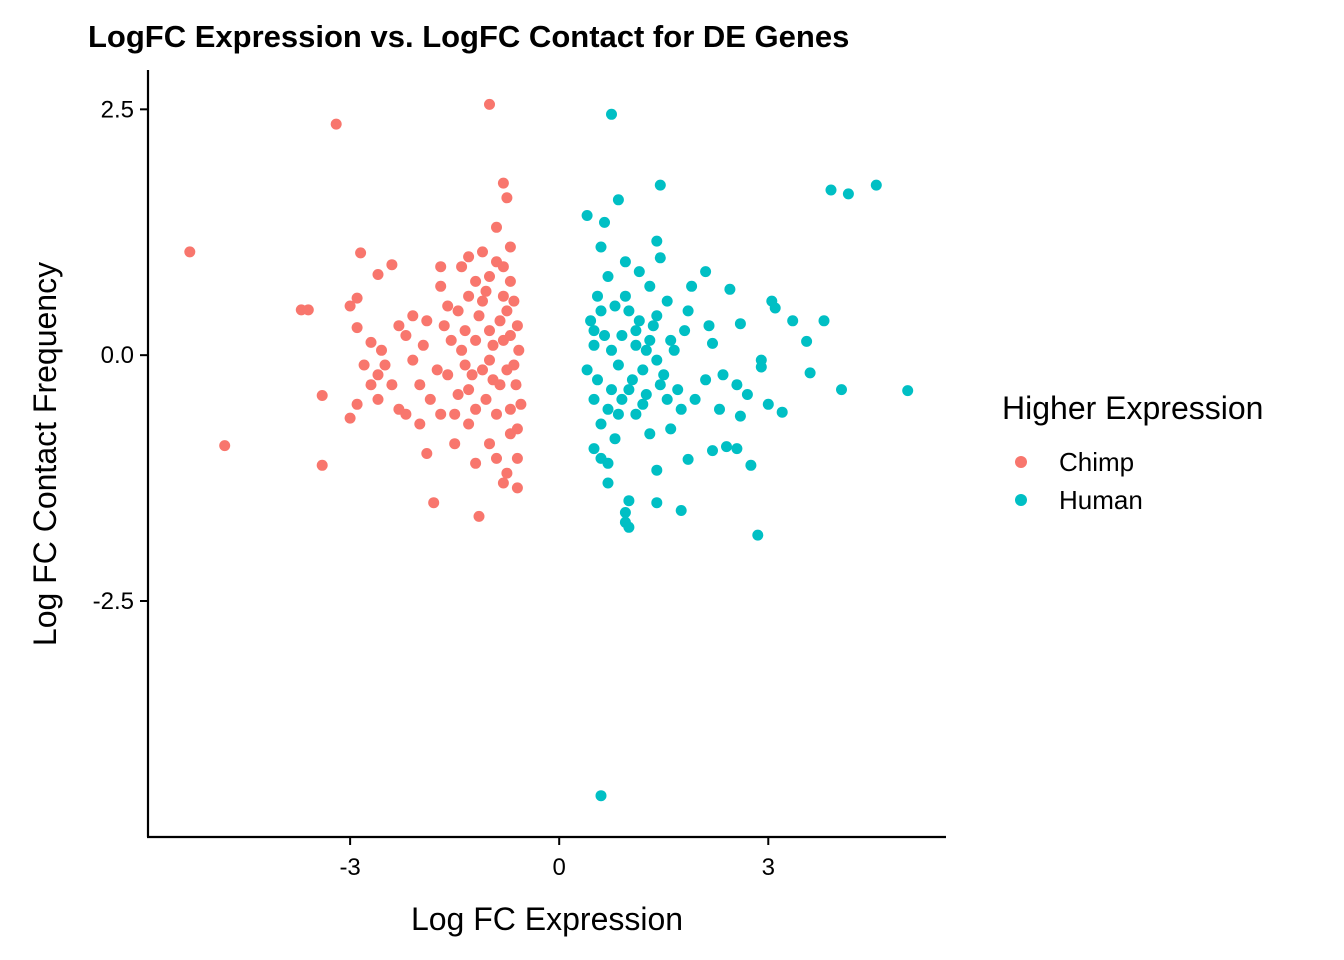 The height and width of the screenshot is (960, 1344). Describe the element at coordinates (349, 867) in the screenshot. I see `x-tick-label: -3` at that location.